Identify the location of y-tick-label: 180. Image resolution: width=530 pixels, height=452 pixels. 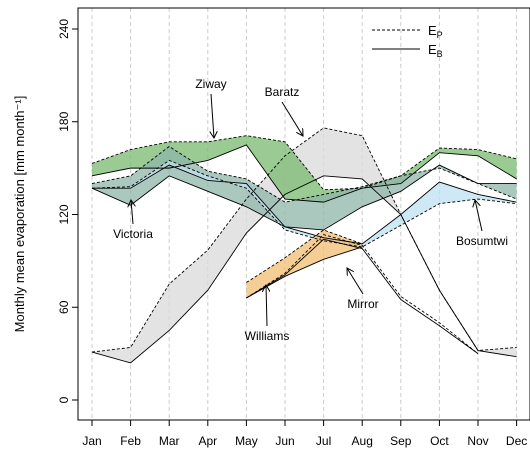
(64, 121).